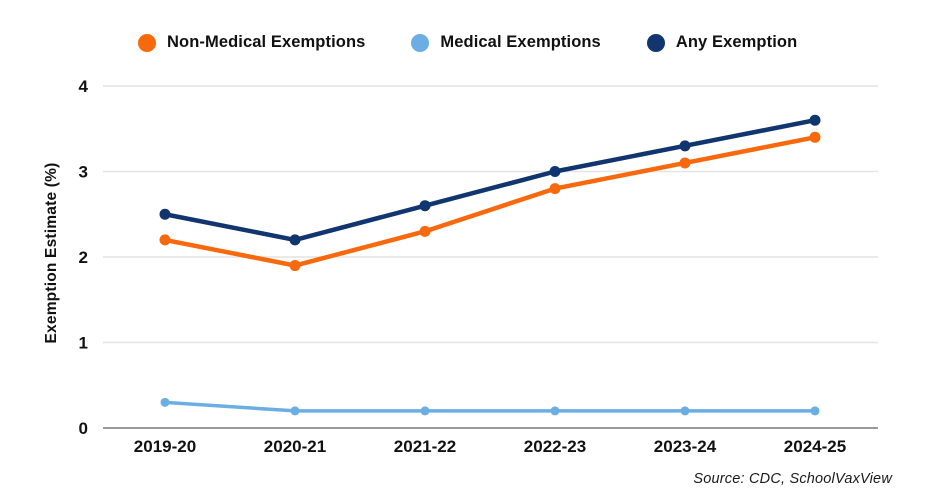  What do you see at coordinates (815, 446) in the screenshot?
I see `x-tick-label: 2024-25` at bounding box center [815, 446].